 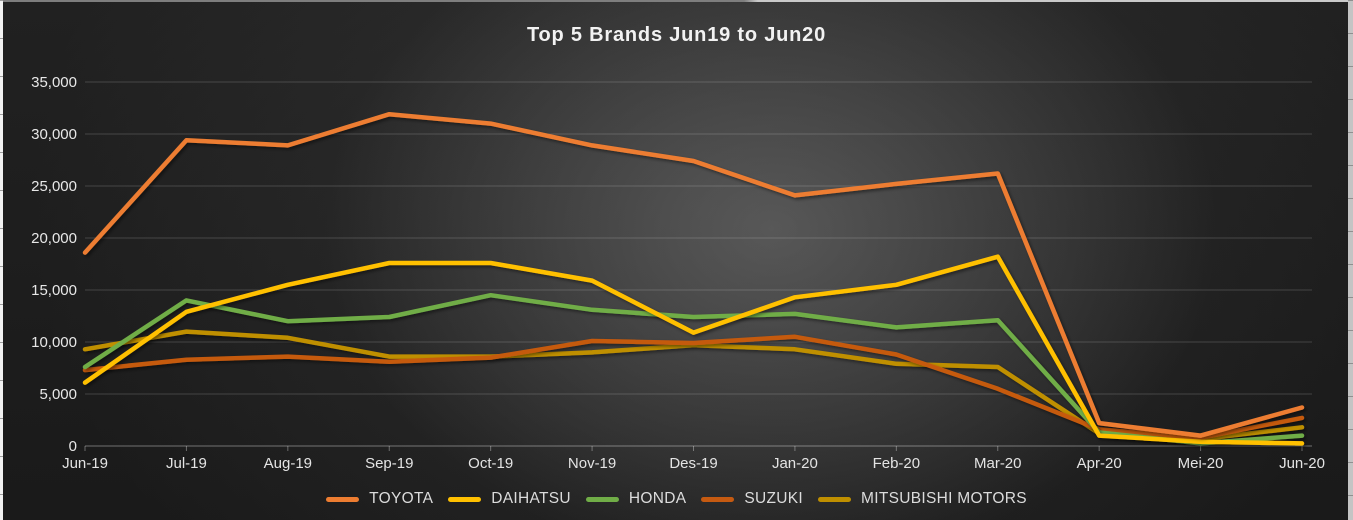 I want to click on legend-label: SUZUKI, so click(x=773, y=498).